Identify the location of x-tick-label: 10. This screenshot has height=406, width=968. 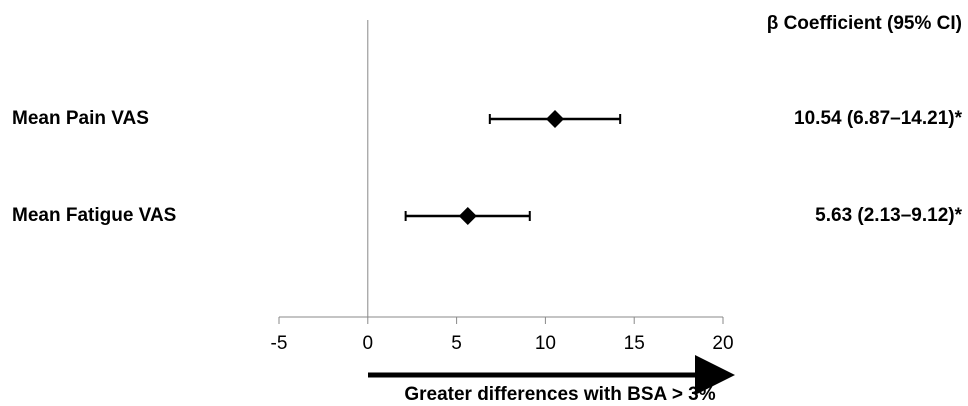
(545, 343).